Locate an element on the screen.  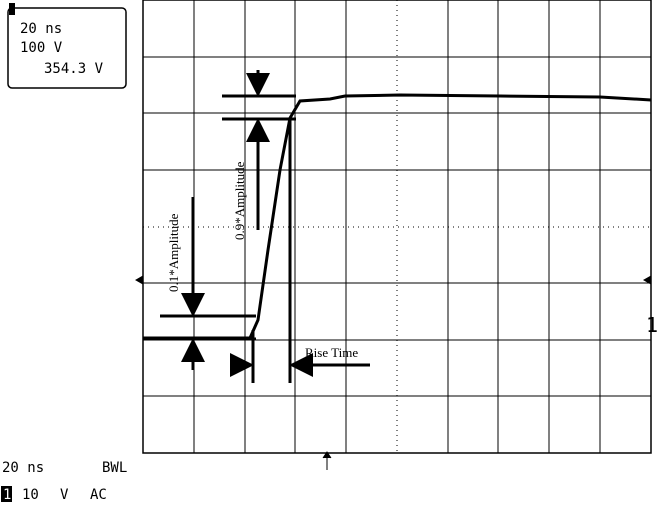
high-label: 0.9*Amplitude is located at coordinates (239, 200).